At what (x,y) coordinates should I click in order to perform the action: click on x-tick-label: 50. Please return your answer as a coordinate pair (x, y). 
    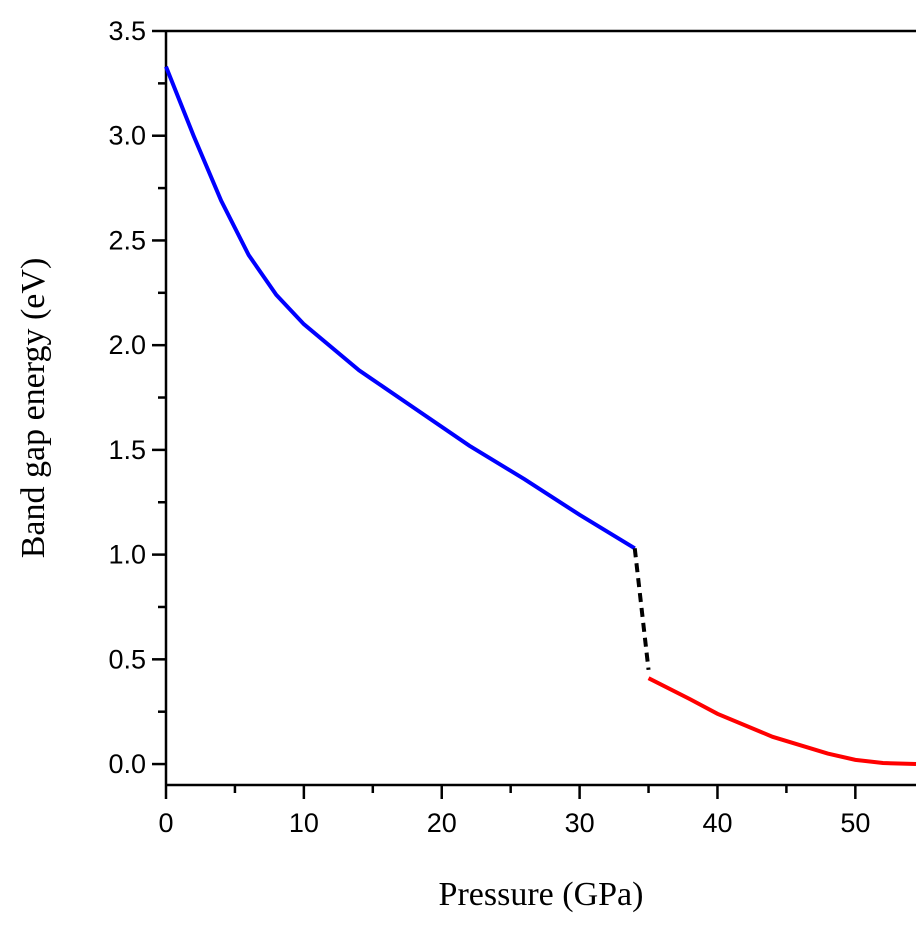
    Looking at the image, I should click on (855, 823).